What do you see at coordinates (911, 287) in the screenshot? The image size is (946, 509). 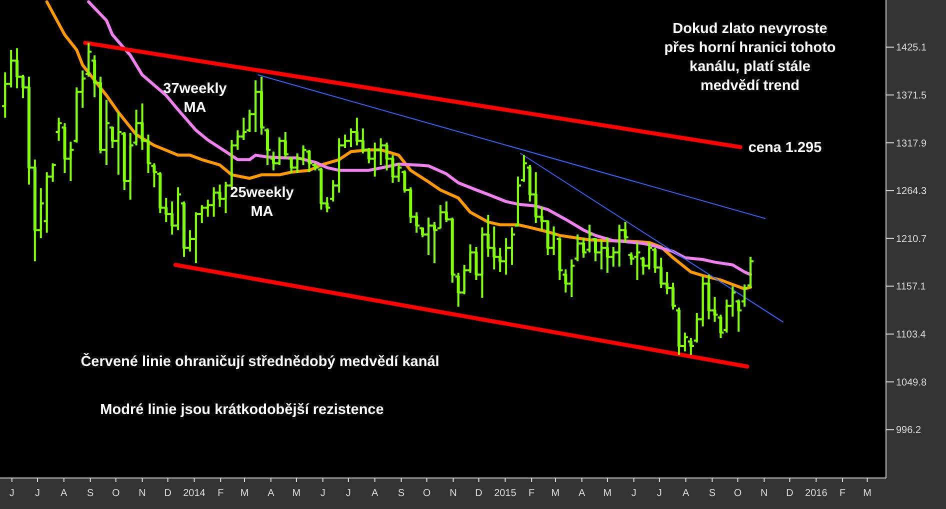 I see `y-tick-label: 1157.1` at bounding box center [911, 287].